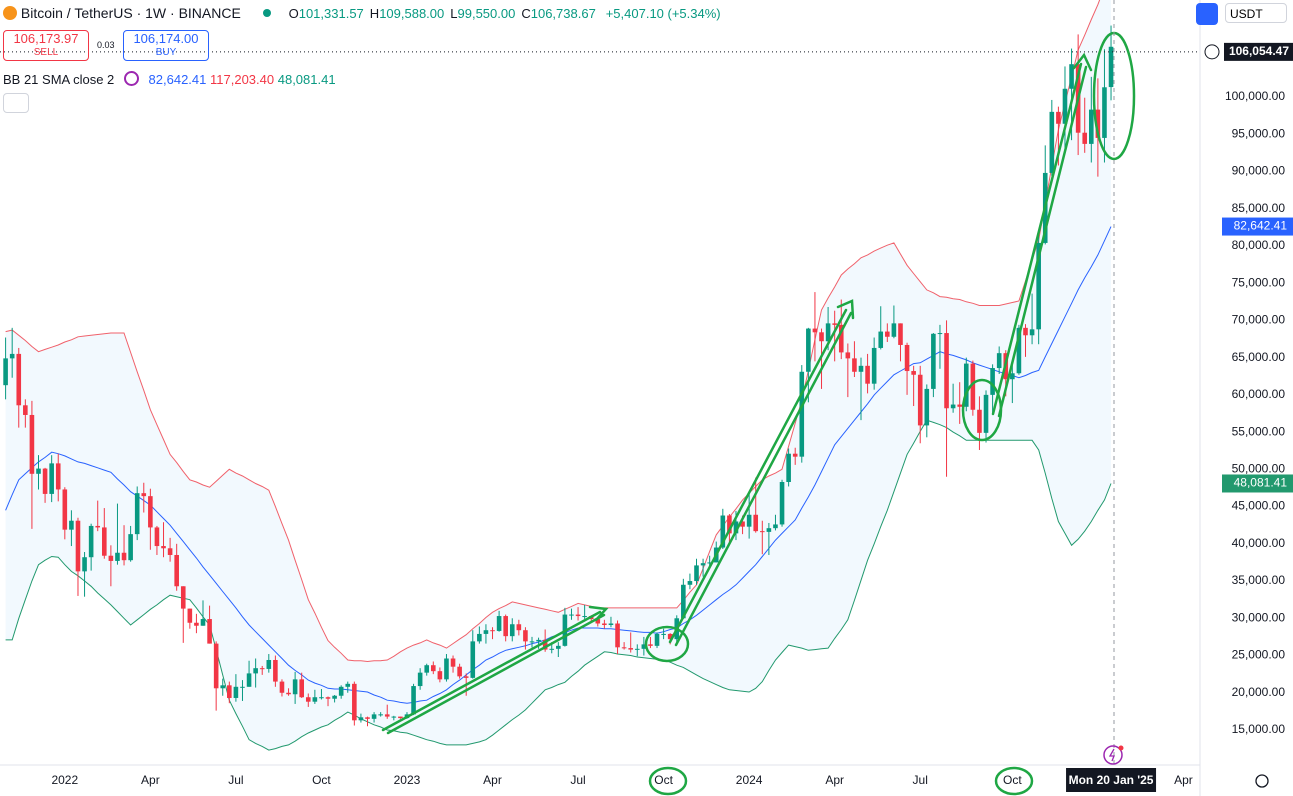 The width and height of the screenshot is (1293, 796). What do you see at coordinates (242, 79) in the screenshot?
I see `indicator-upper: 117,203.40` at bounding box center [242, 79].